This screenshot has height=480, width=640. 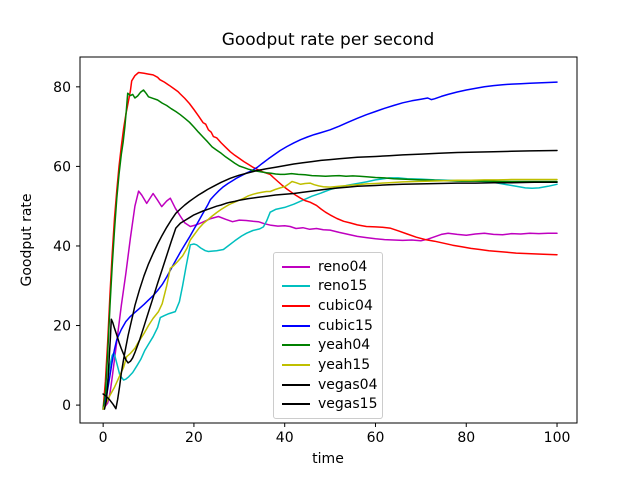 What do you see at coordinates (296, 325) in the screenshot?
I see `legend-line-swatch-cubic15` at bounding box center [296, 325].